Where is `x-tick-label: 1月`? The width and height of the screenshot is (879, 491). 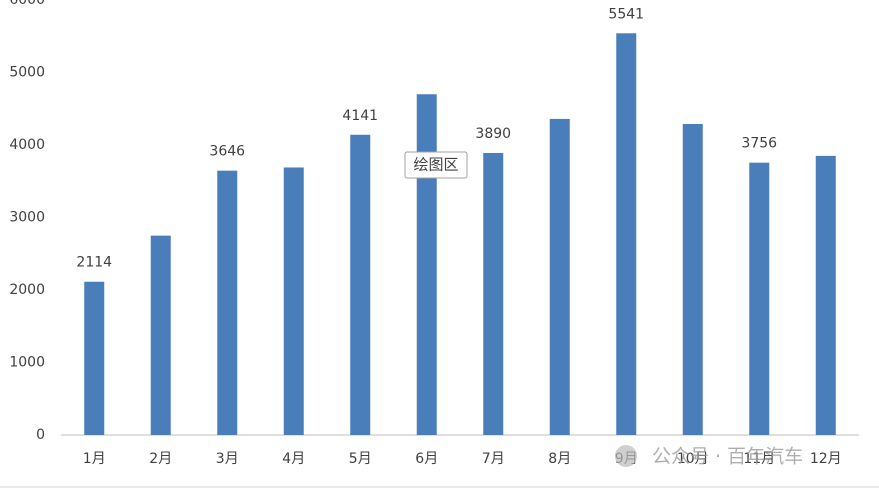 x-tick-label: 1月 is located at coordinates (94, 459).